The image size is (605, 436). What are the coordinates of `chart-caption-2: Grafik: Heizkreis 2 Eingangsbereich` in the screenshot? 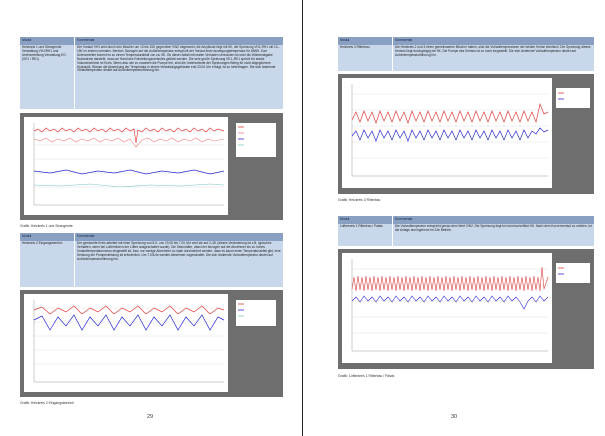 It's located at (47, 403).